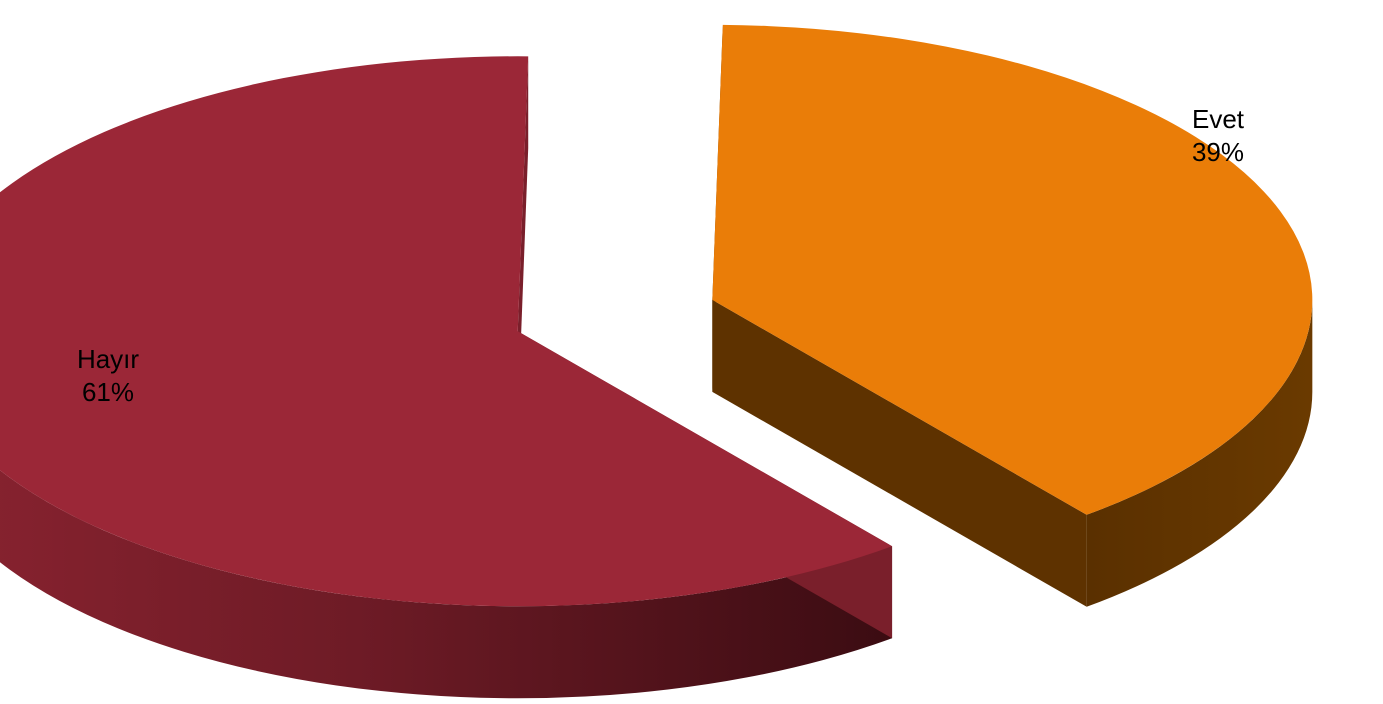 The image size is (1383, 704). Describe the element at coordinates (899, 453) in the screenshot. I see `slice-evet-cut-wall-end` at that location.